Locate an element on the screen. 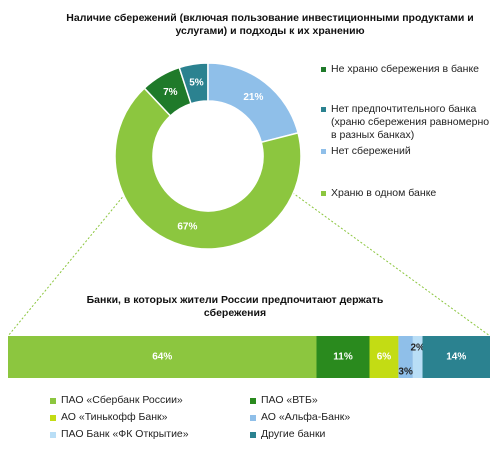  data-label: 21% is located at coordinates (253, 97).